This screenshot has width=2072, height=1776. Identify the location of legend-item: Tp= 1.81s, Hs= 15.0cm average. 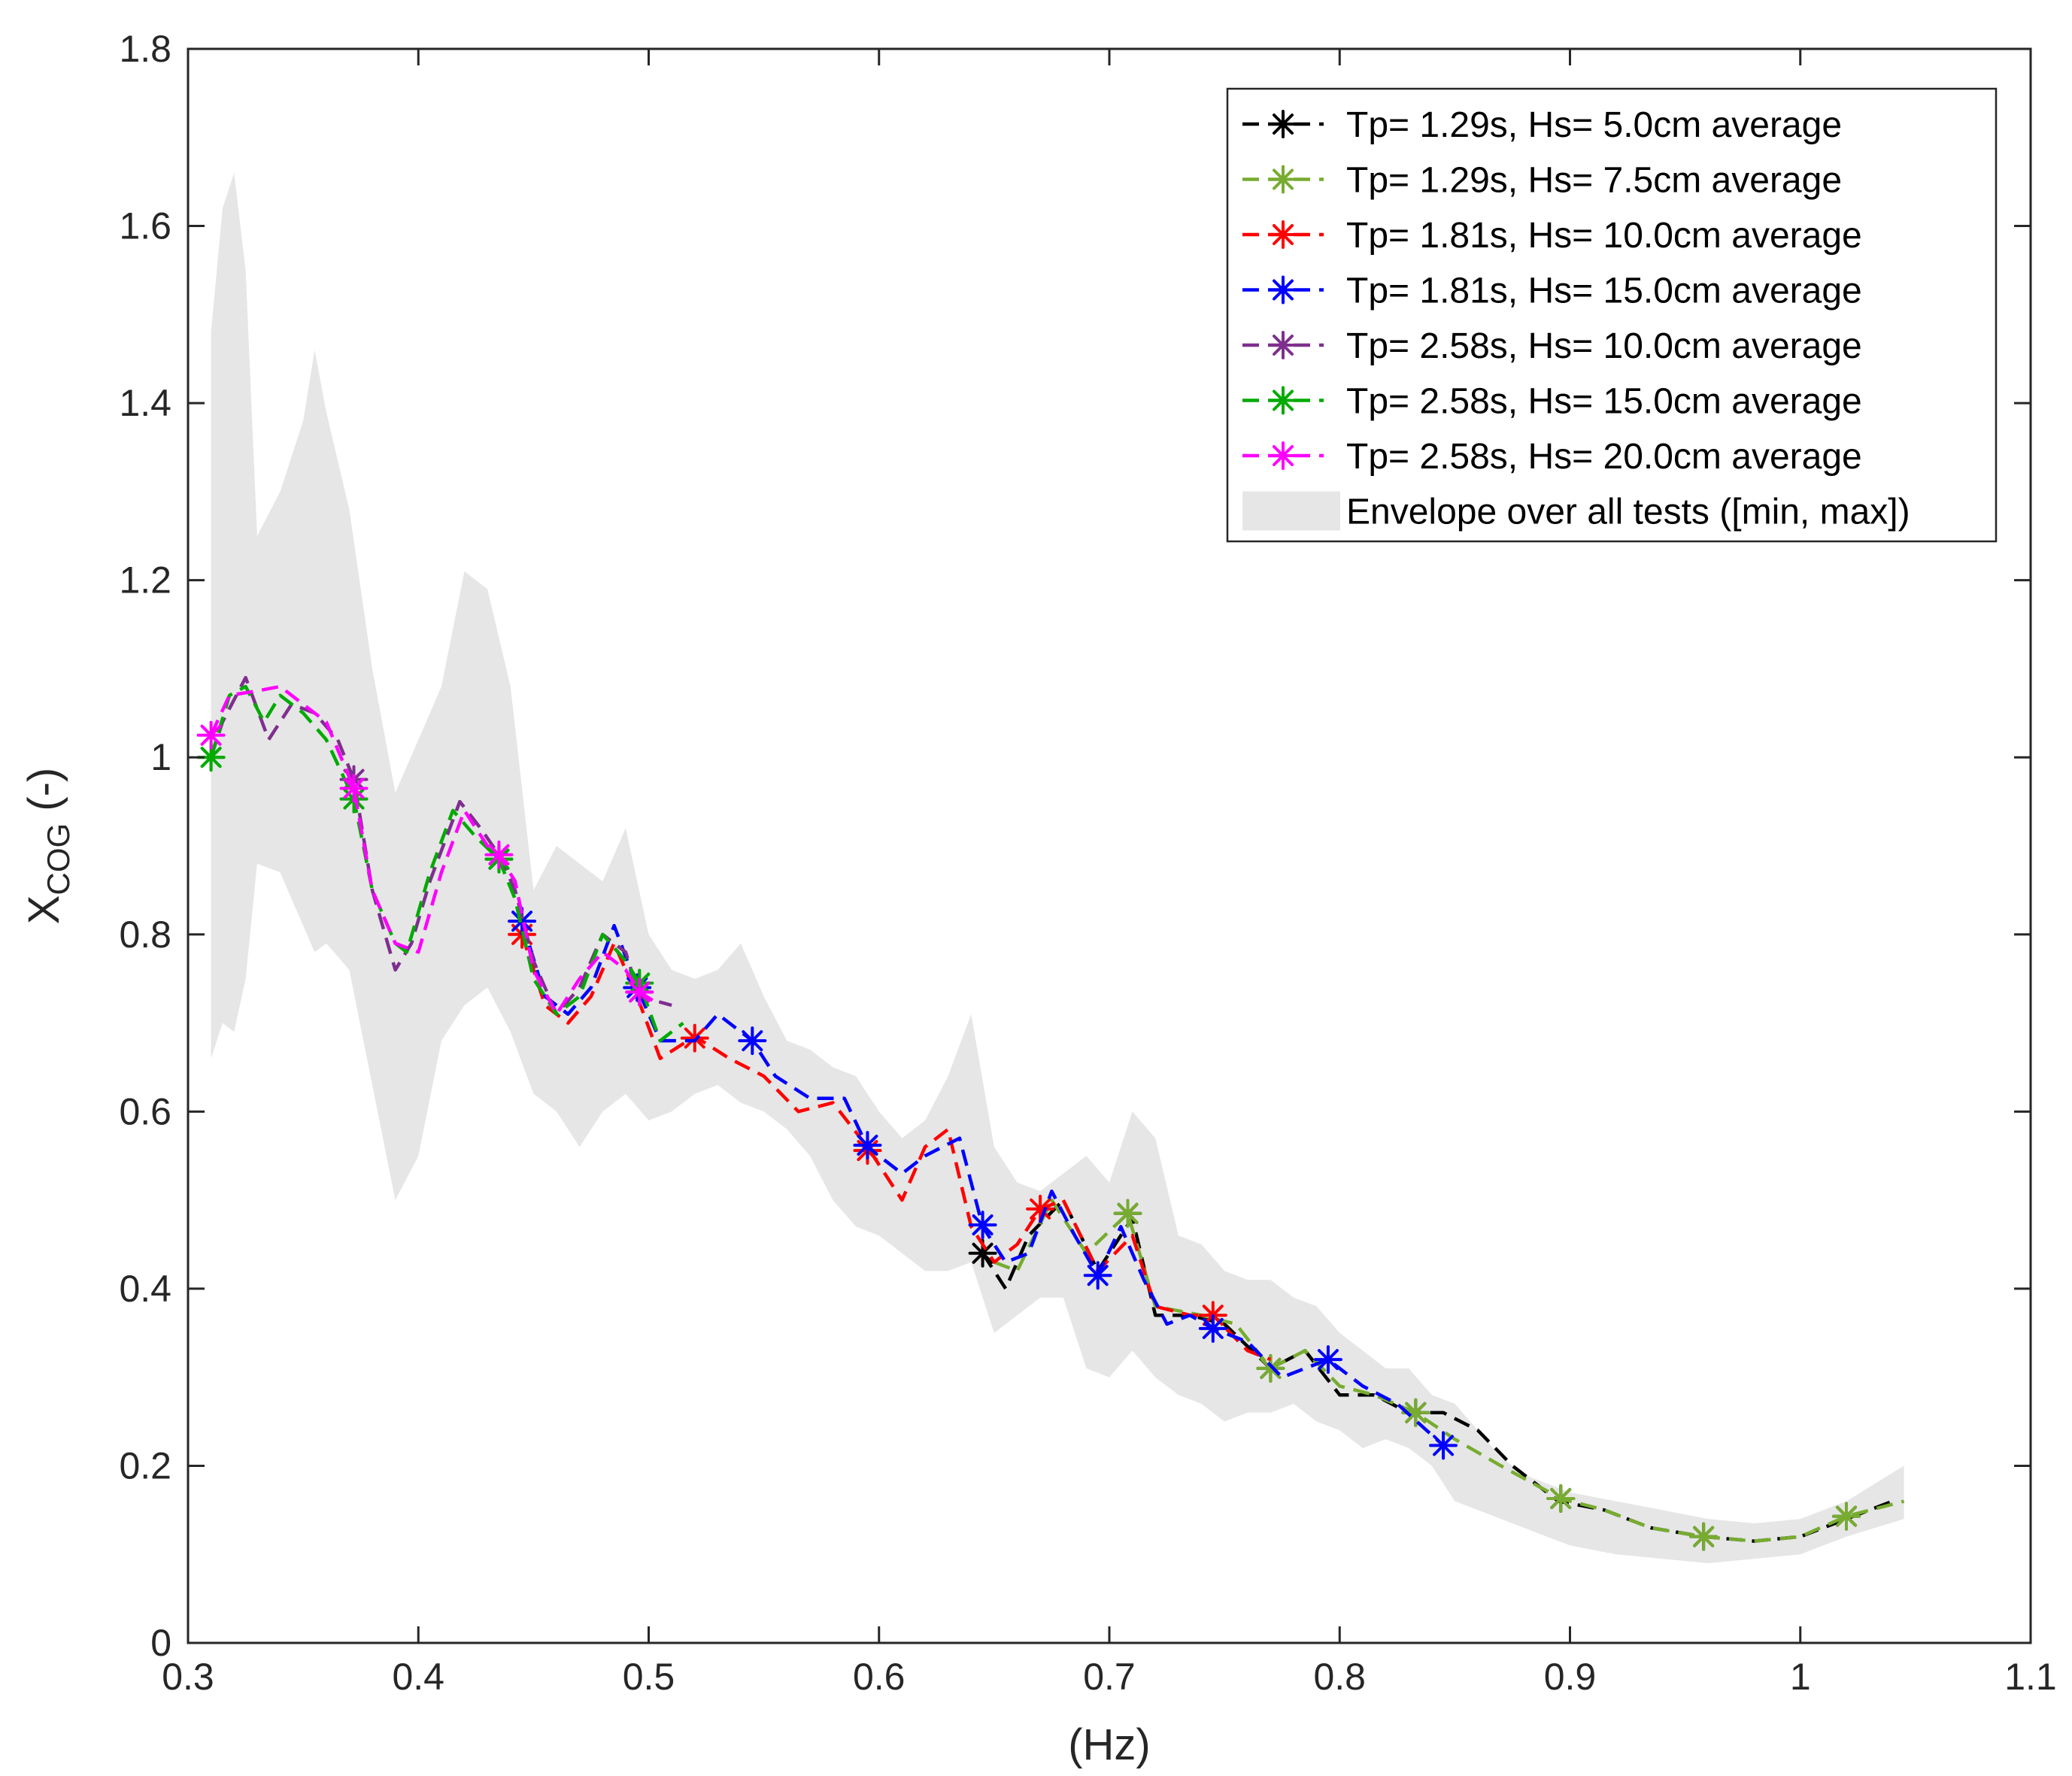
(1552, 291).